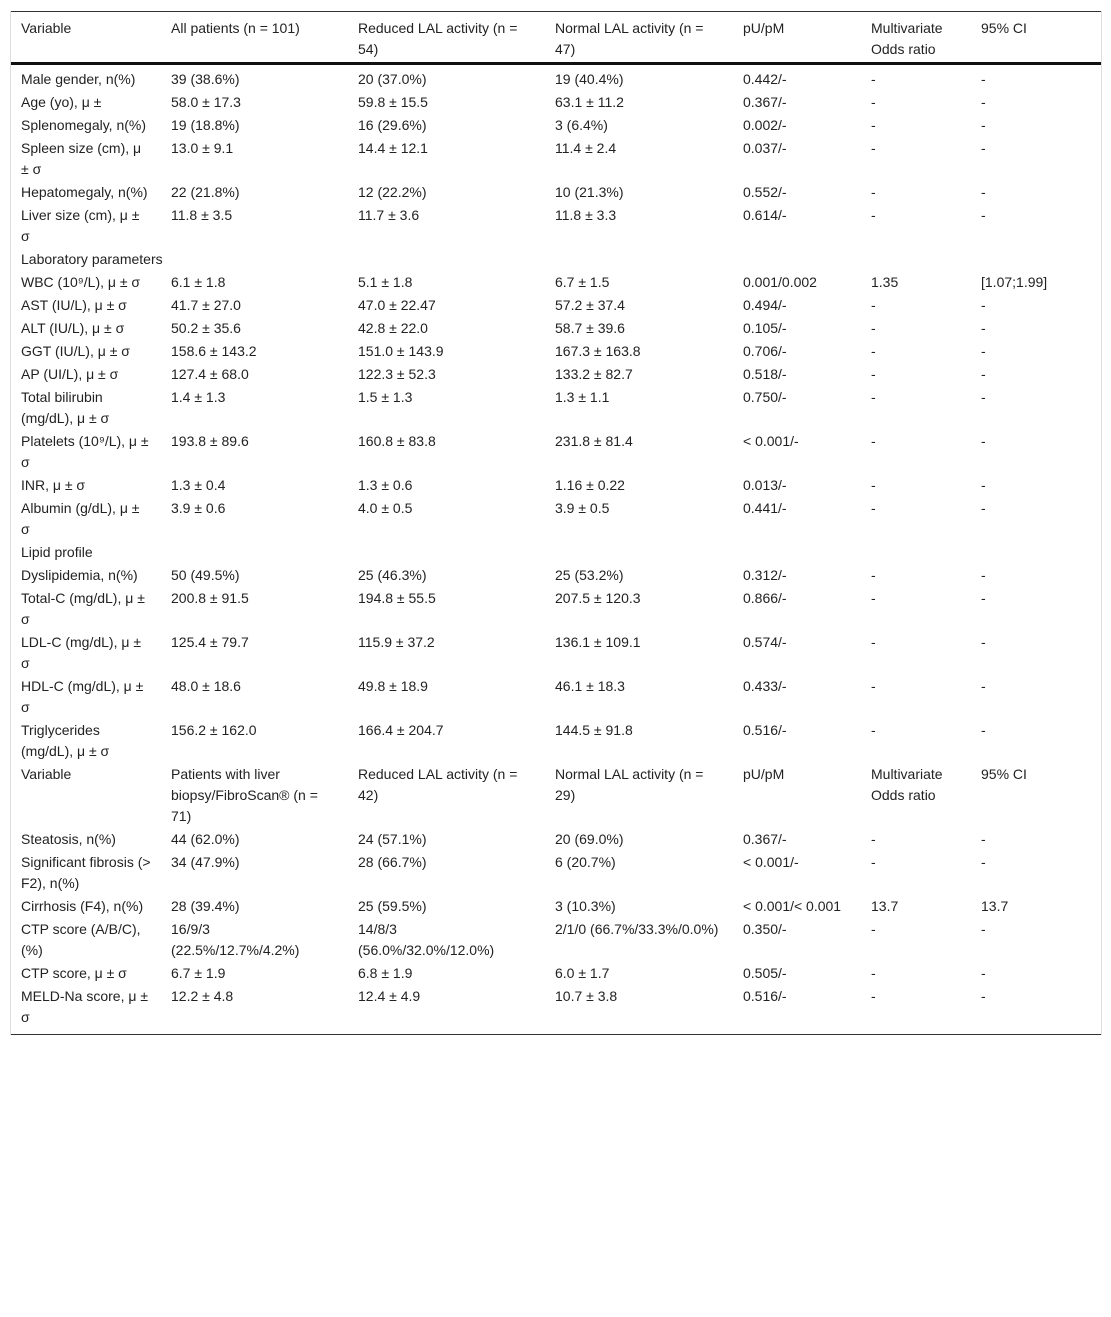  What do you see at coordinates (585, 862) in the screenshot?
I see `table-cell: 6 (20.7%)` at bounding box center [585, 862].